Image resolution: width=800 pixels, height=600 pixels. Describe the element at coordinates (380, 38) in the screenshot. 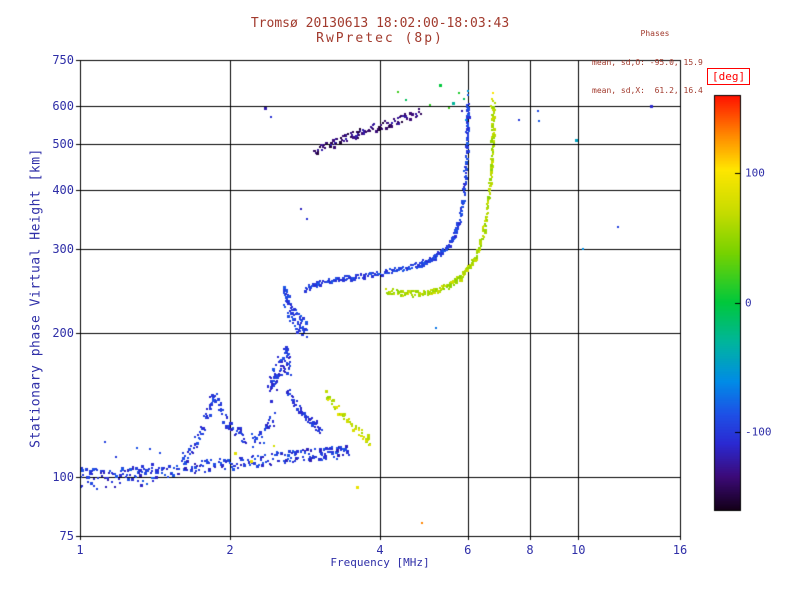

I see `plot-subtitle: RwPretec (8p)` at that location.